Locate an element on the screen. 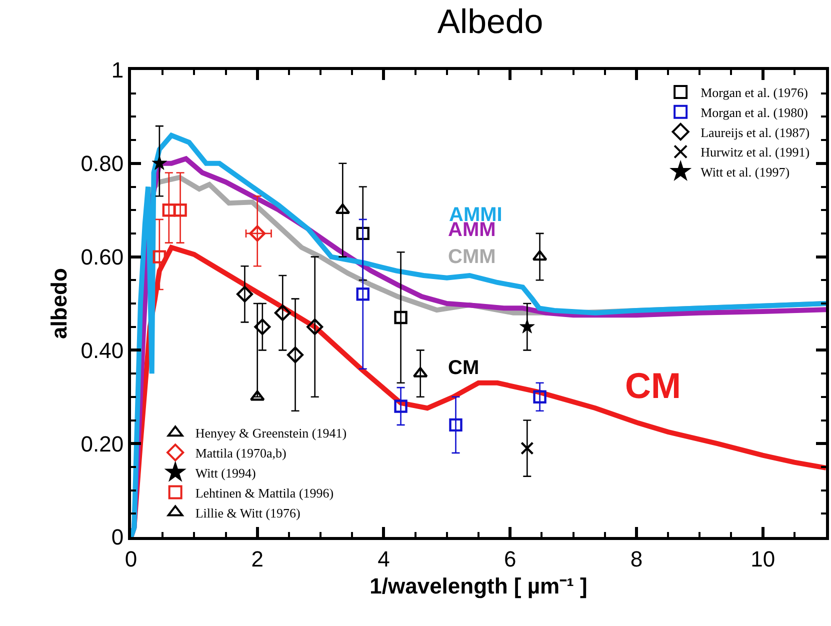 This screenshot has height=626, width=831. x-axis-title: 1/wavelength [ µm⁻¹ ] is located at coordinates (479, 585).